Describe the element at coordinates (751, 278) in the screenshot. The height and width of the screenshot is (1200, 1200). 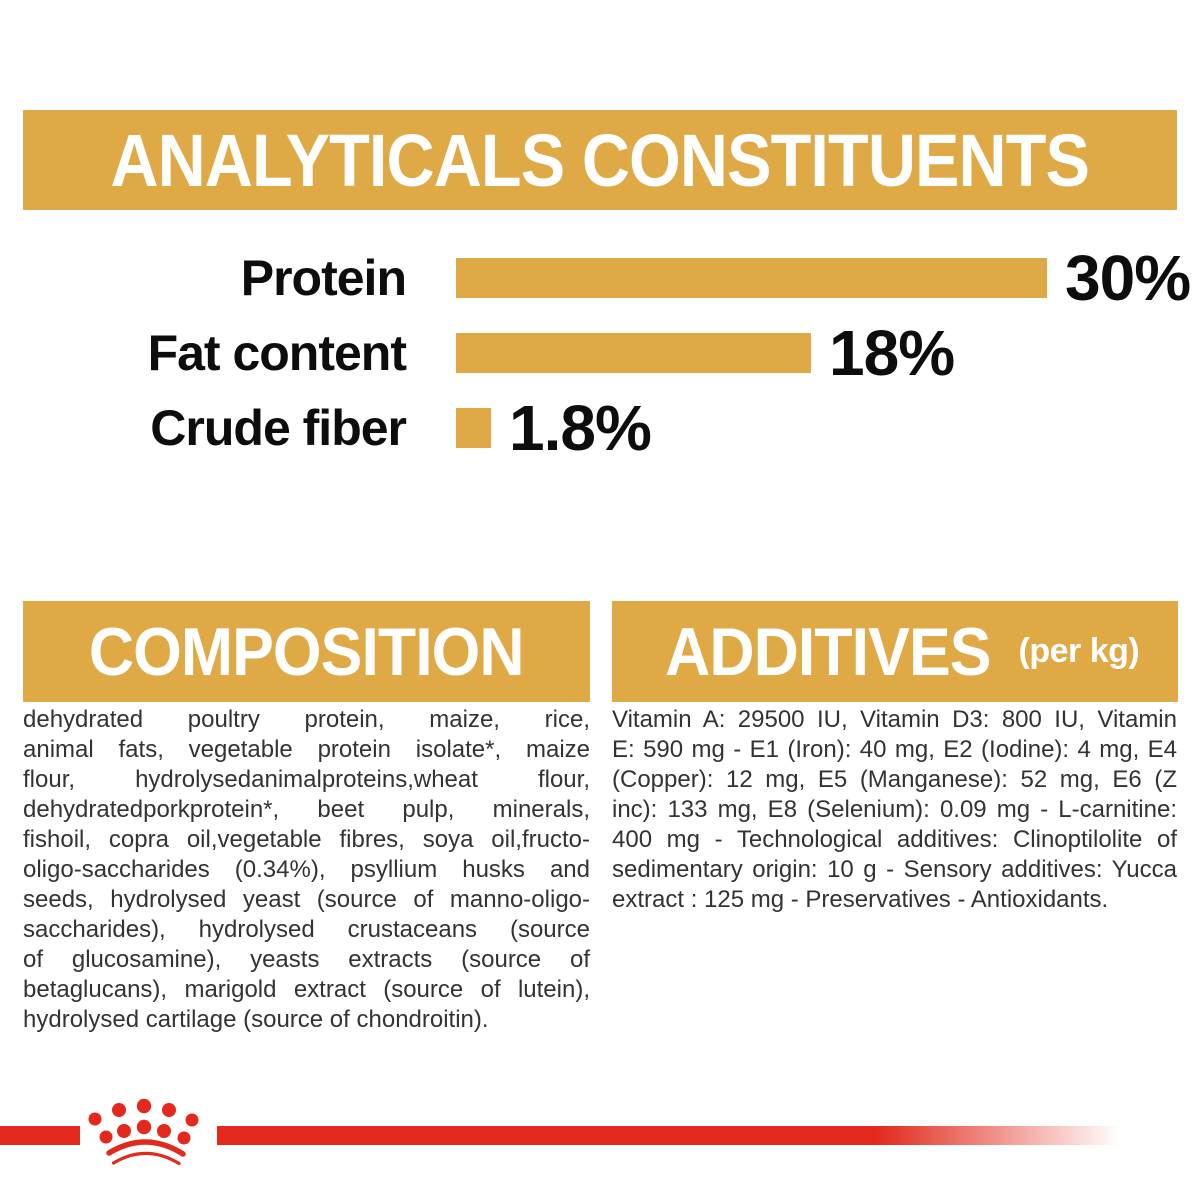
I see `bar-protein` at that location.